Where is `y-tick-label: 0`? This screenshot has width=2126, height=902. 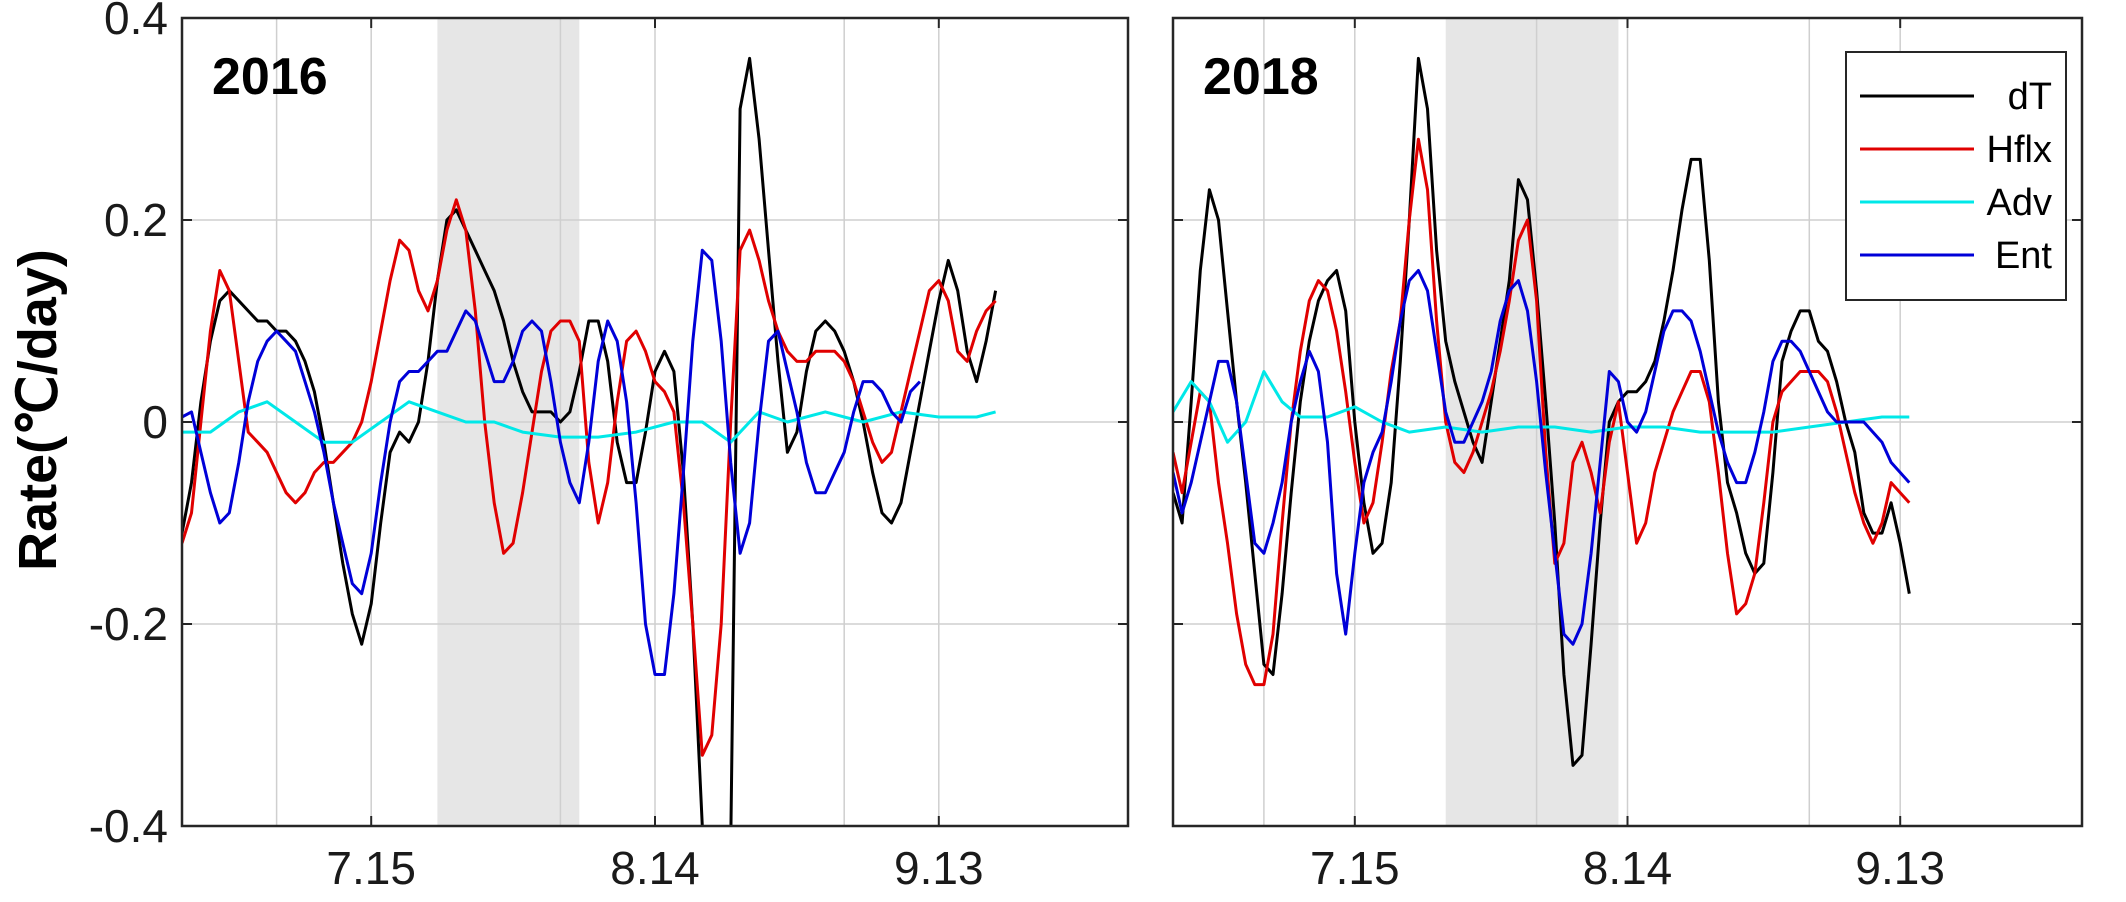
y-tick-label: 0 is located at coordinates (155, 422).